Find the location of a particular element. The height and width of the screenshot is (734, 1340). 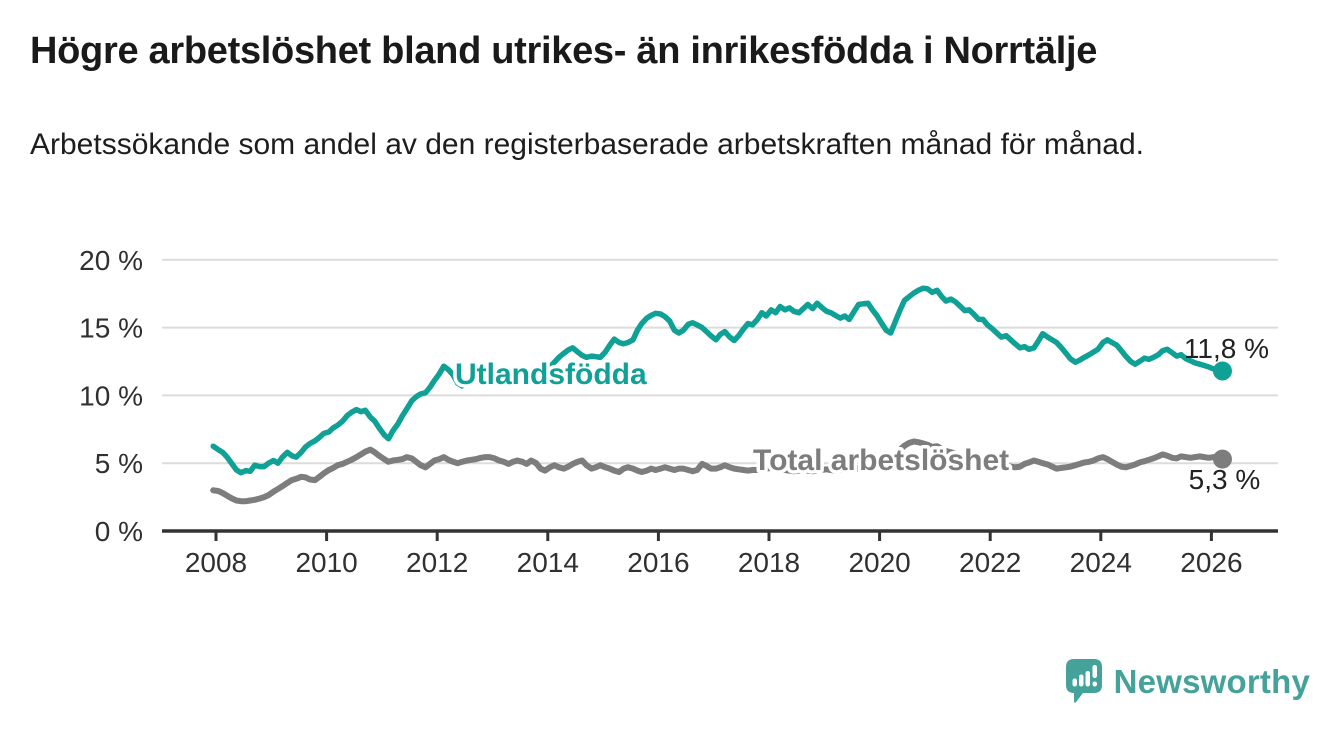

y-tick-label-15: 15 % is located at coordinates (111, 328).